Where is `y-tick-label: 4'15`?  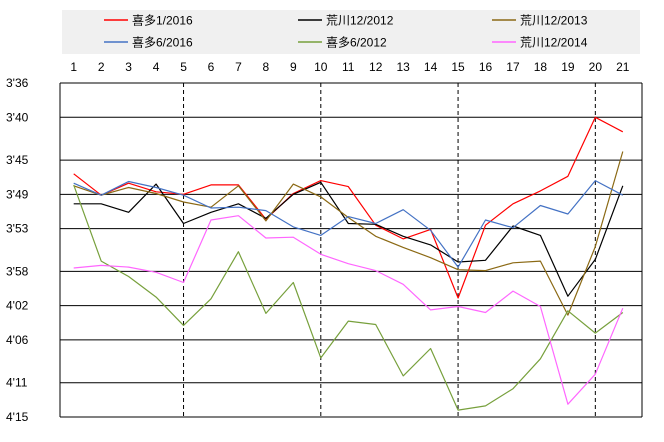 y-tick-label: 4'15 is located at coordinates (17, 417).